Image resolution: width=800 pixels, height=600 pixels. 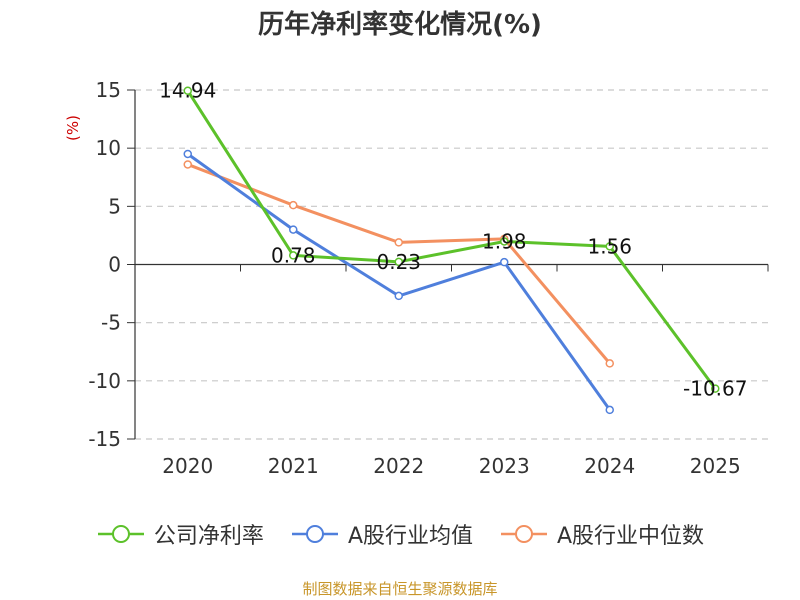 I want to click on x-tick-label: 2025, so click(x=715, y=466).